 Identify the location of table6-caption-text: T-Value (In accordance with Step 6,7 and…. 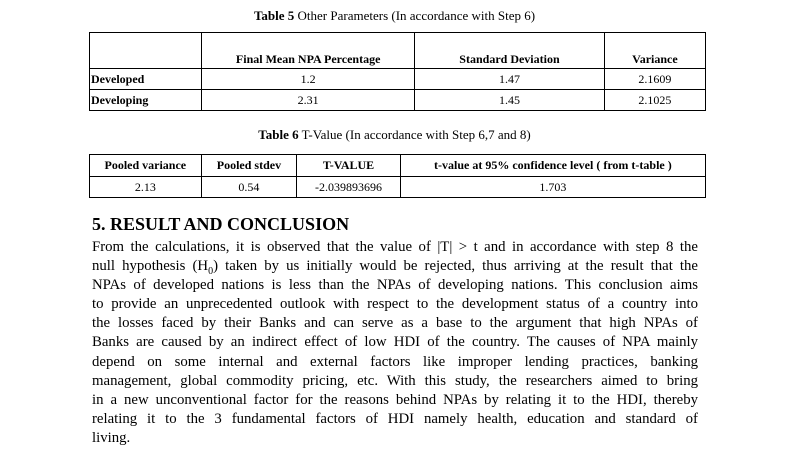
(414, 134).